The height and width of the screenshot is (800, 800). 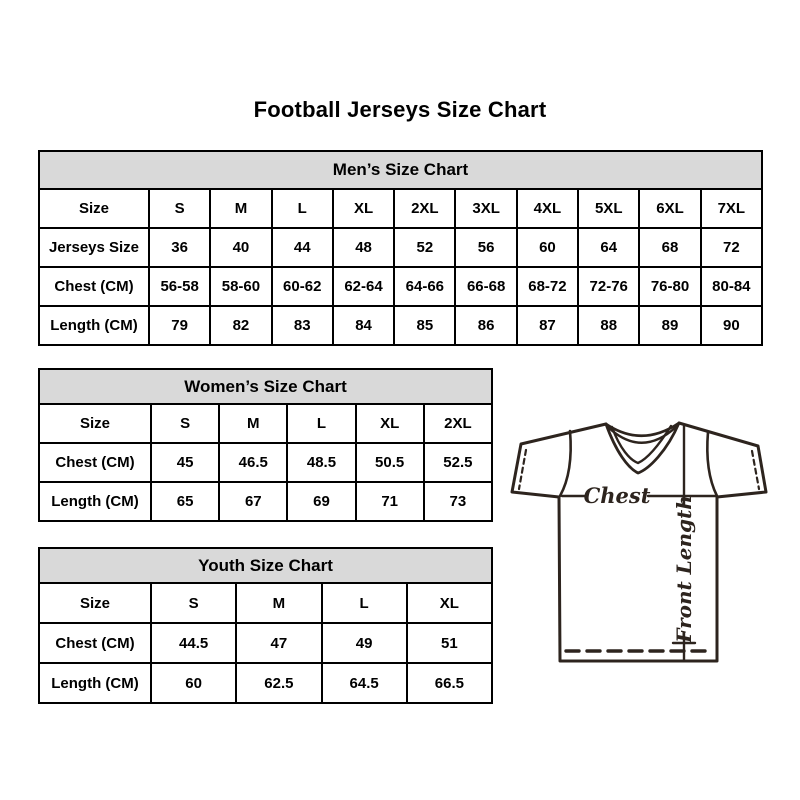 What do you see at coordinates (425, 286) in the screenshot?
I see `value-cell: 64-66` at bounding box center [425, 286].